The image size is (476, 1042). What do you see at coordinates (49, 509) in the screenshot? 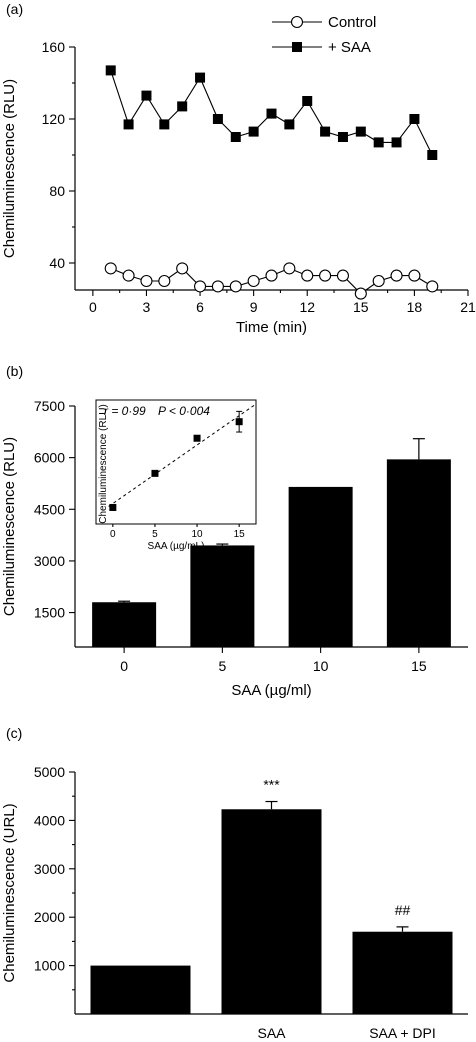
I see `panel-b-y-tick-label: 4500` at bounding box center [49, 509].